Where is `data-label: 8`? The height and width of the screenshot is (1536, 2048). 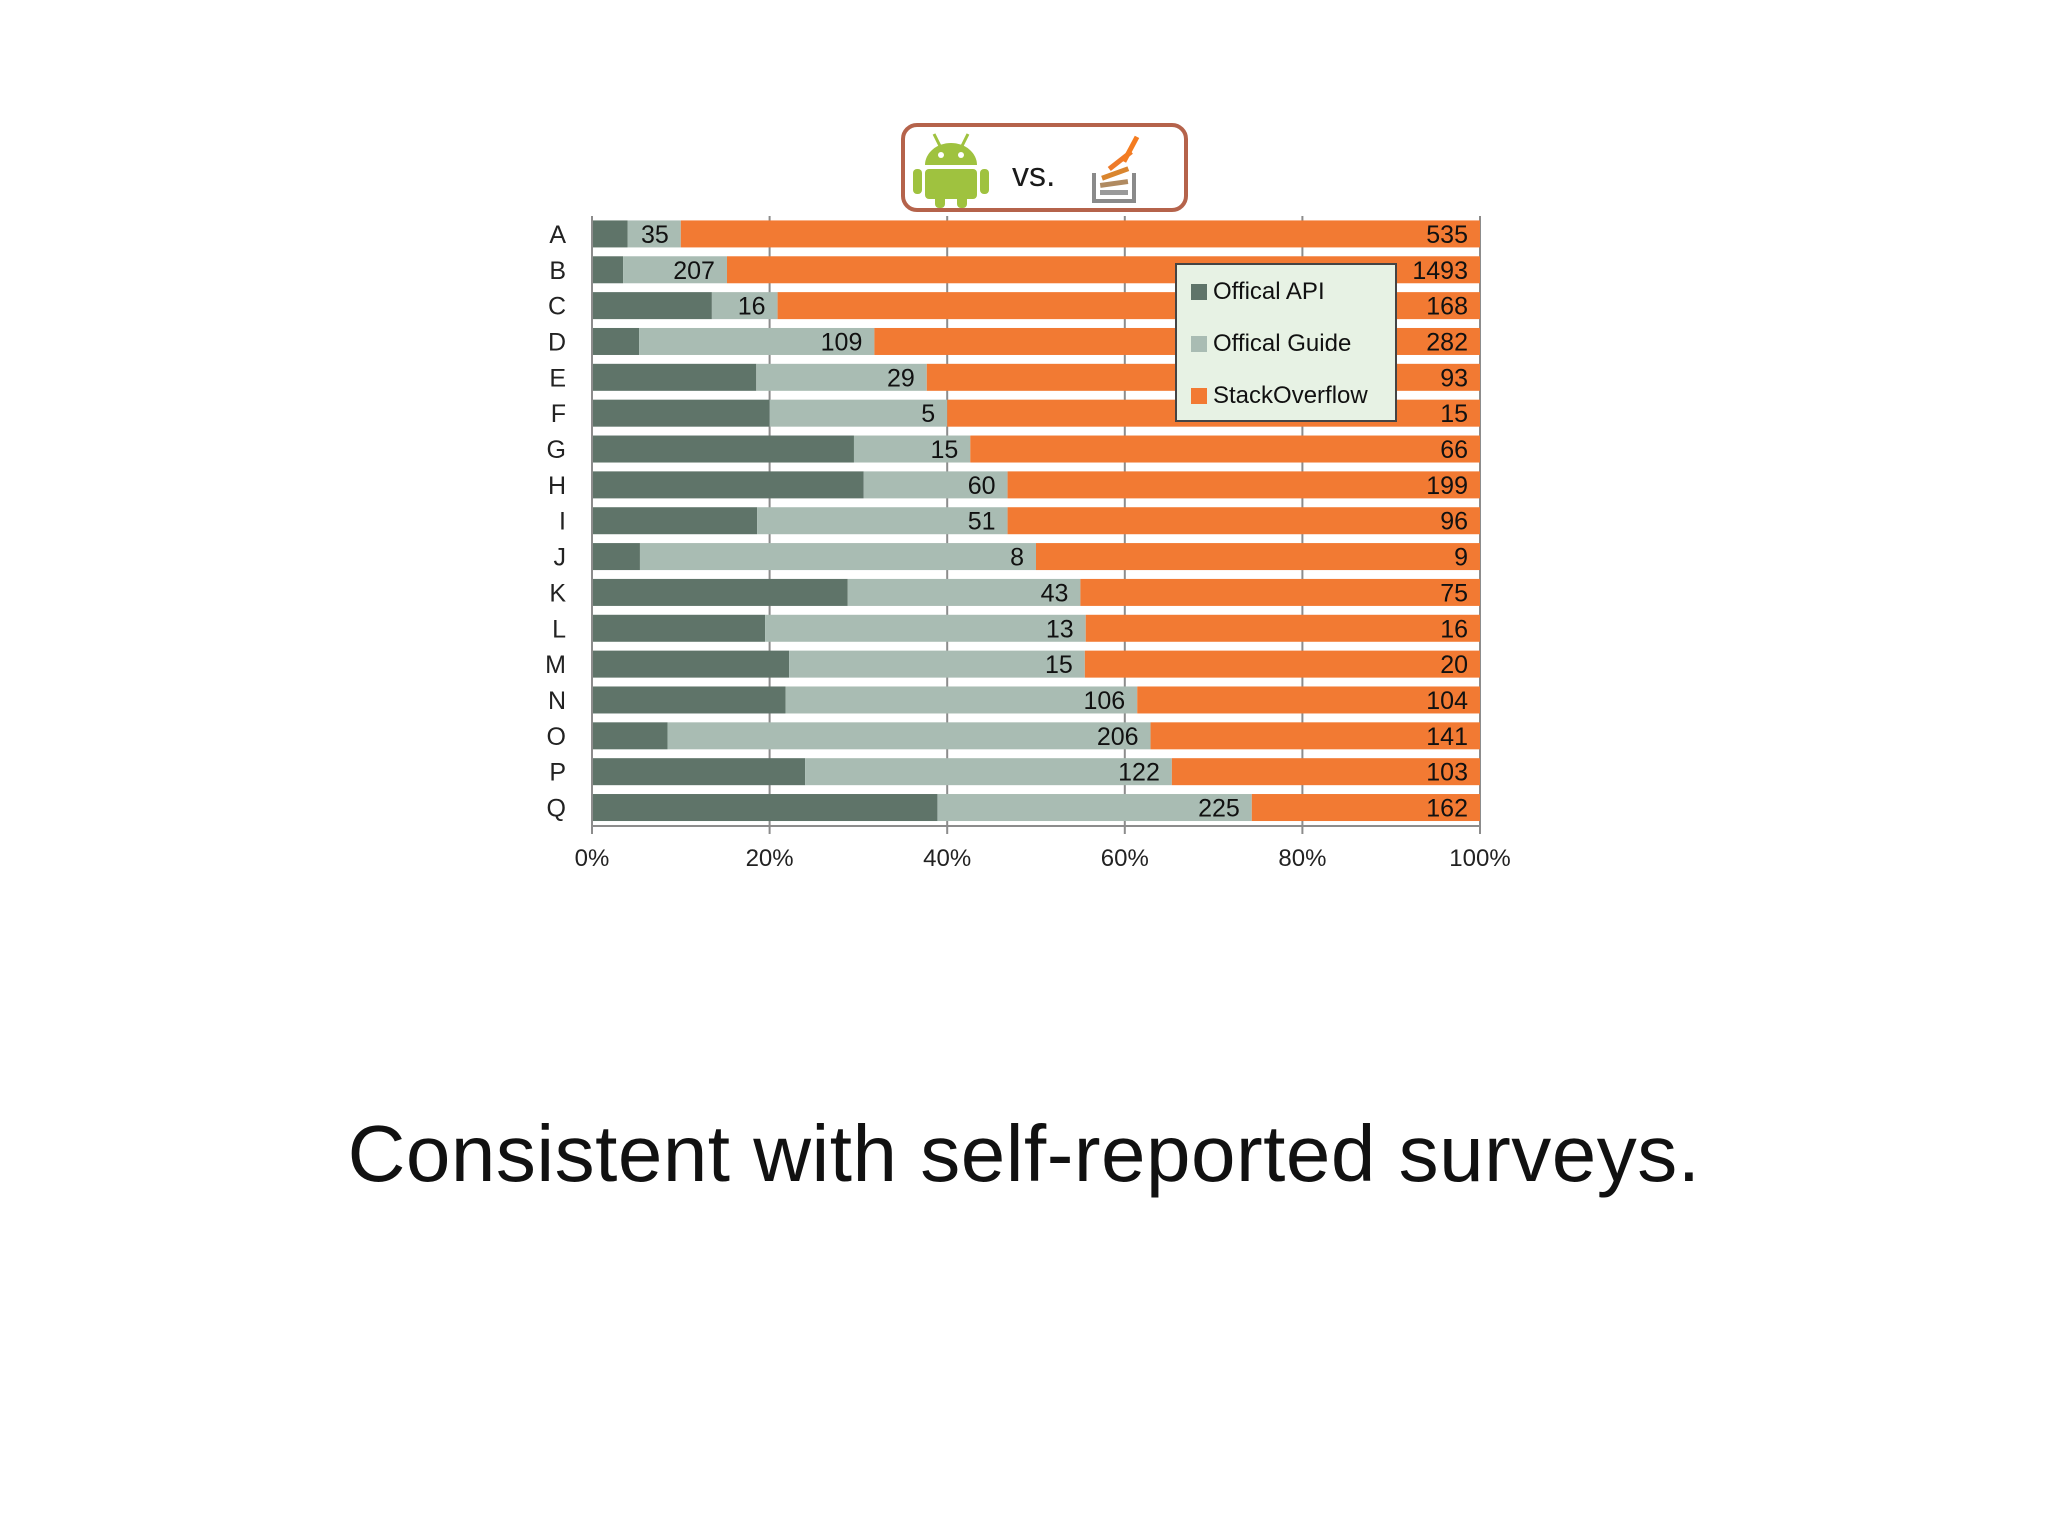 data-label: 8 is located at coordinates (1017, 558).